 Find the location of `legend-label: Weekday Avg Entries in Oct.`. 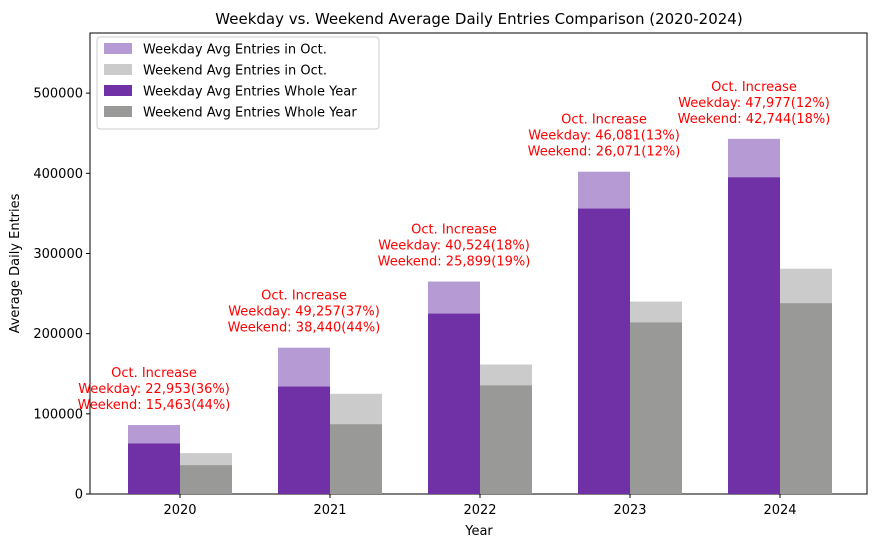

legend-label: Weekday Avg Entries in Oct. is located at coordinates (235, 50).